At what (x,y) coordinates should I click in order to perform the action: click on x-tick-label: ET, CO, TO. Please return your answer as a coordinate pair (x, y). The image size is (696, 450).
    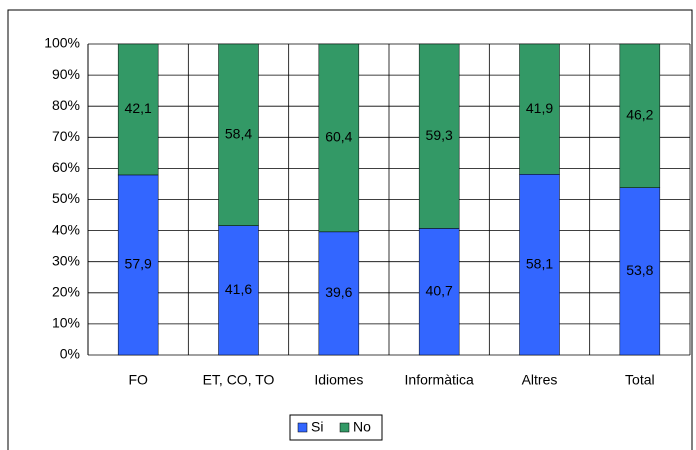
    Looking at the image, I should click on (239, 380).